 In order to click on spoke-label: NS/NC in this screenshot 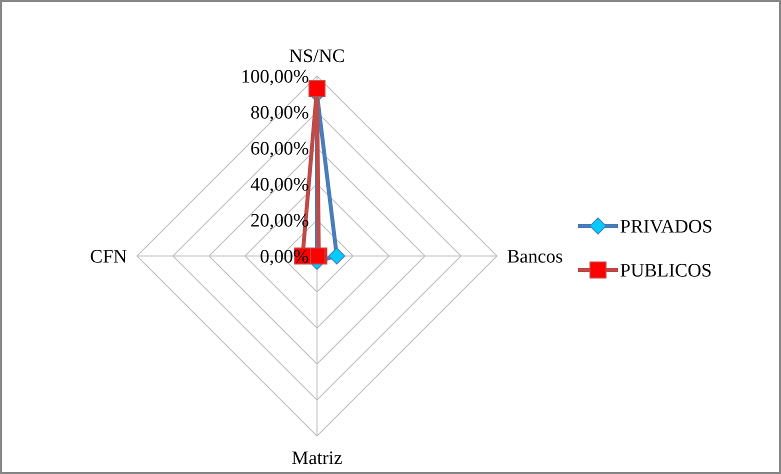, I will do `click(317, 57)`.